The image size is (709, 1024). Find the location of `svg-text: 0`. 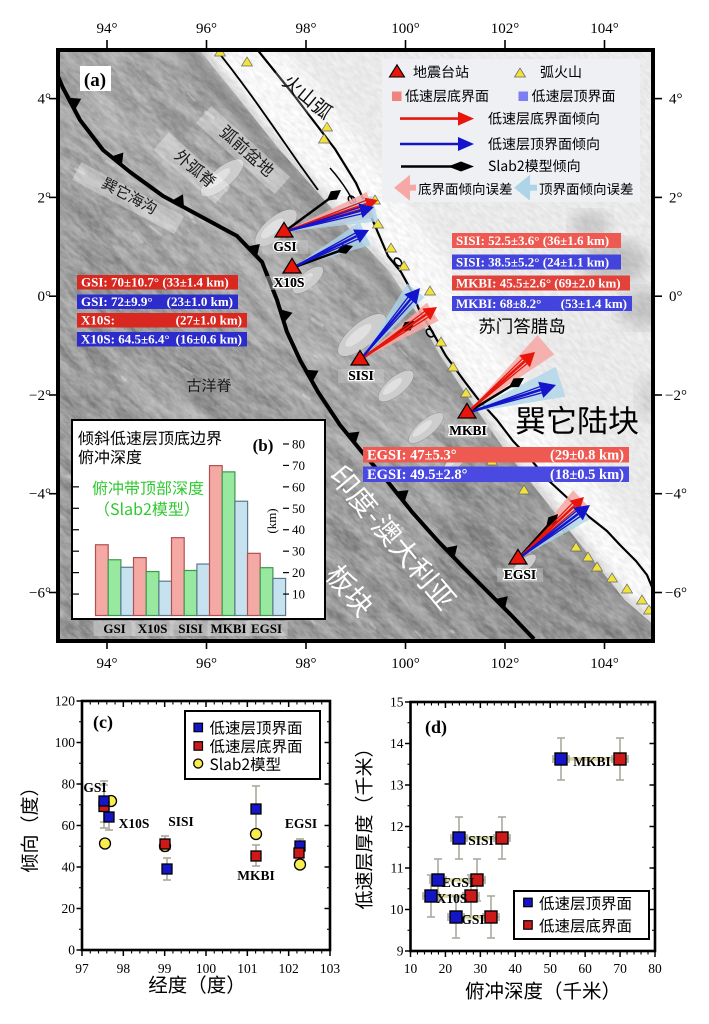

svg-text: 0 is located at coordinates (71, 950).